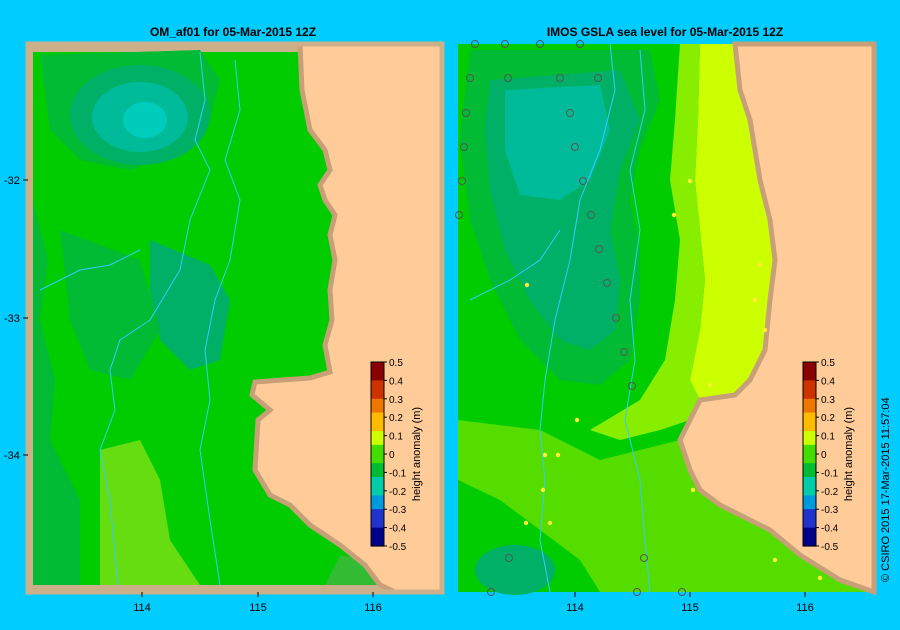 This screenshot has width=900, height=630. Describe the element at coordinates (12, 319) in the screenshot. I see `left-ytick-33: -33` at that location.